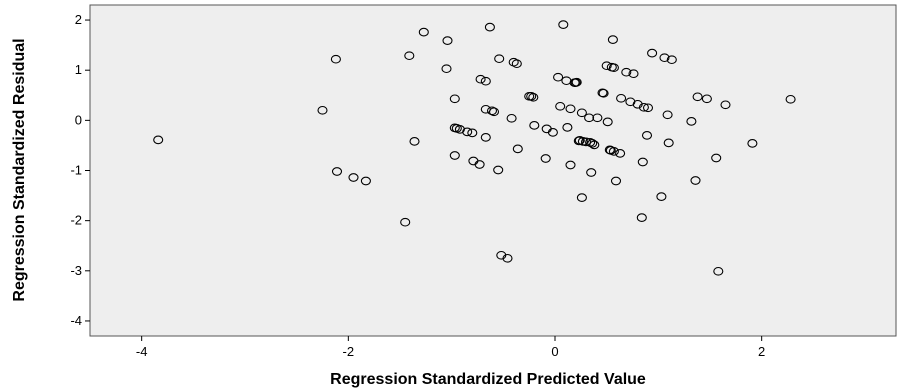 This screenshot has height=388, width=898. Describe the element at coordinates (142, 351) in the screenshot. I see `x-tick-label: -4` at that location.